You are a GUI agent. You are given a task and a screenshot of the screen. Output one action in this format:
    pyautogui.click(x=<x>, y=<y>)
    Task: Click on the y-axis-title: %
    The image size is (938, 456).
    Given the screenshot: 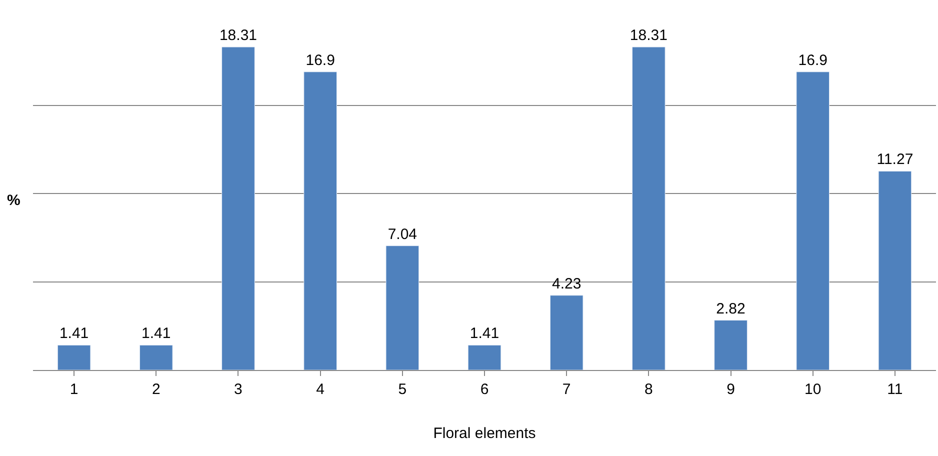 What is the action you would take?
    pyautogui.click(x=13, y=200)
    